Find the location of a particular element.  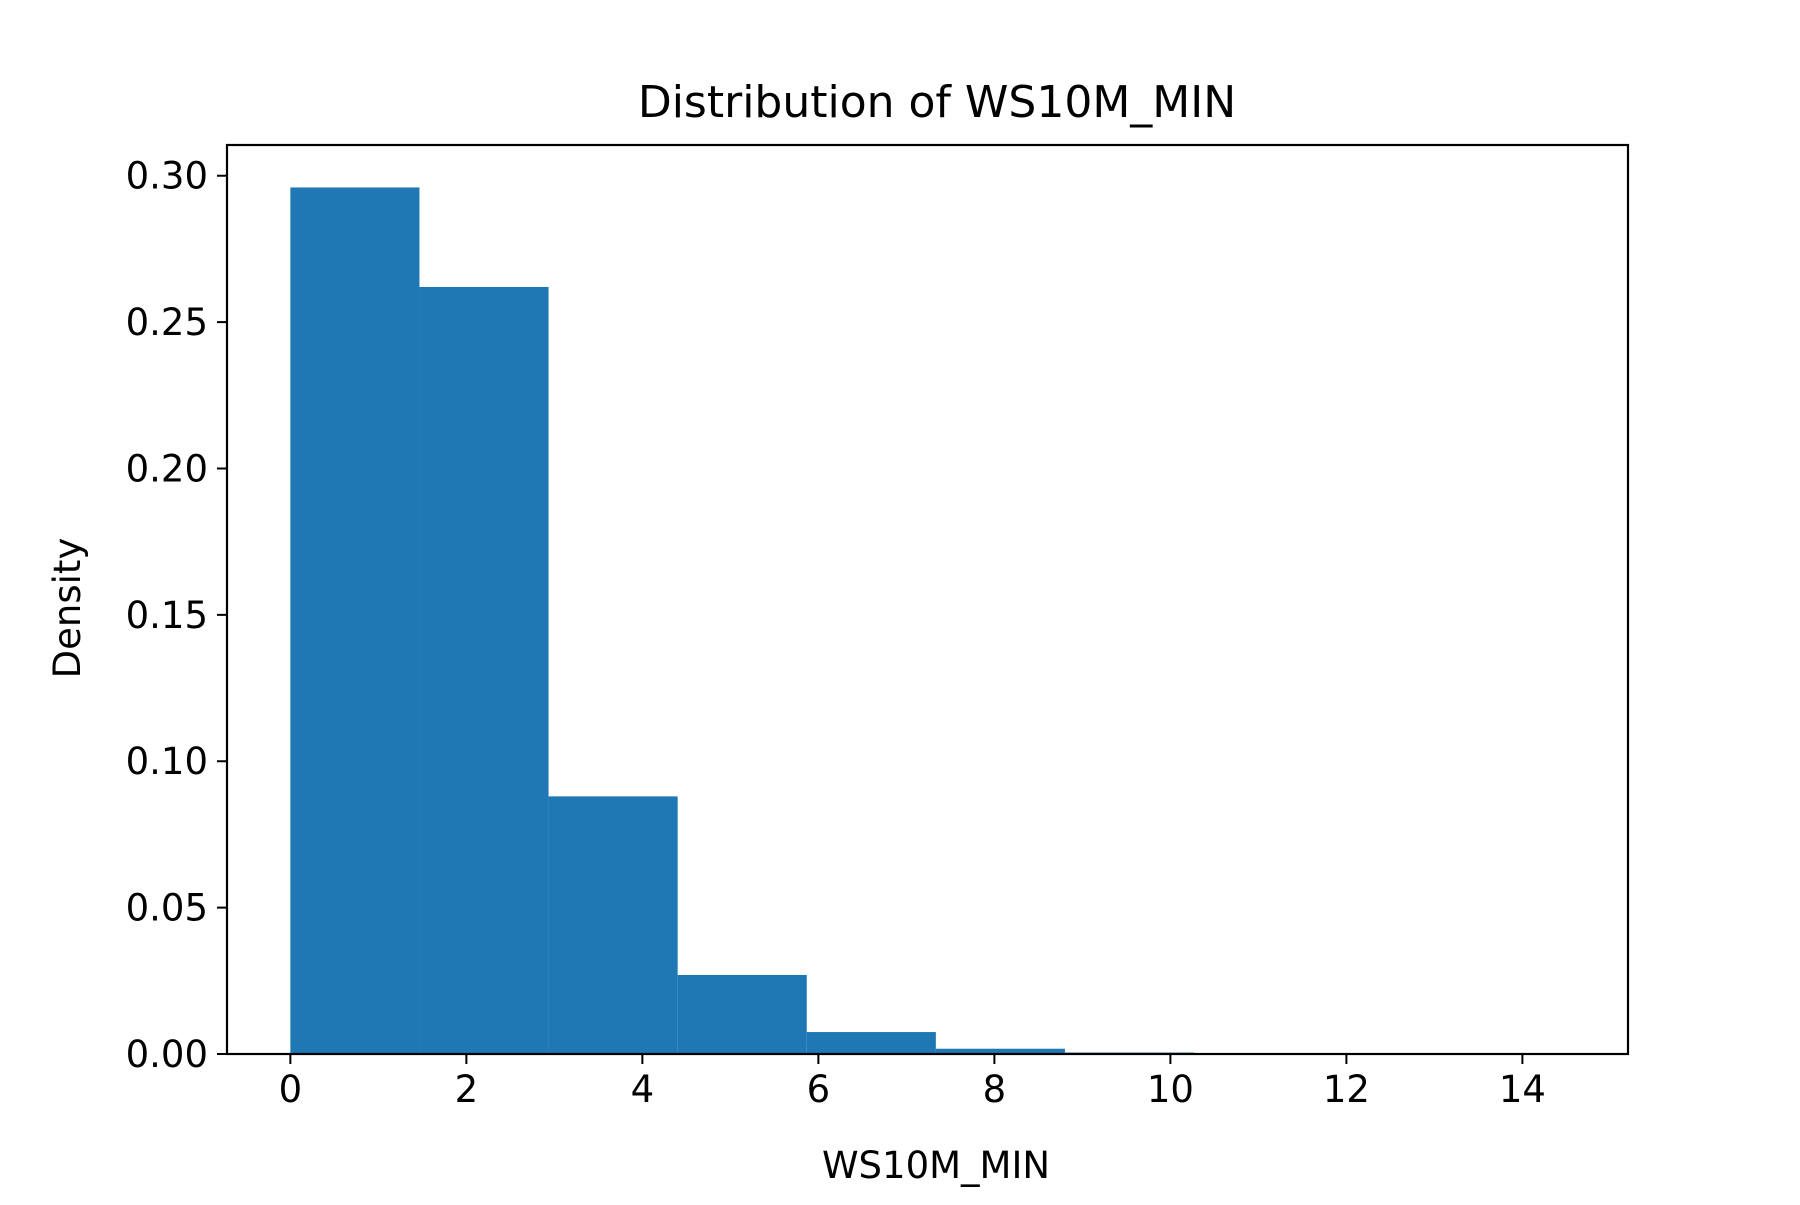

x-tick-label-2: 4 is located at coordinates (643, 1089).